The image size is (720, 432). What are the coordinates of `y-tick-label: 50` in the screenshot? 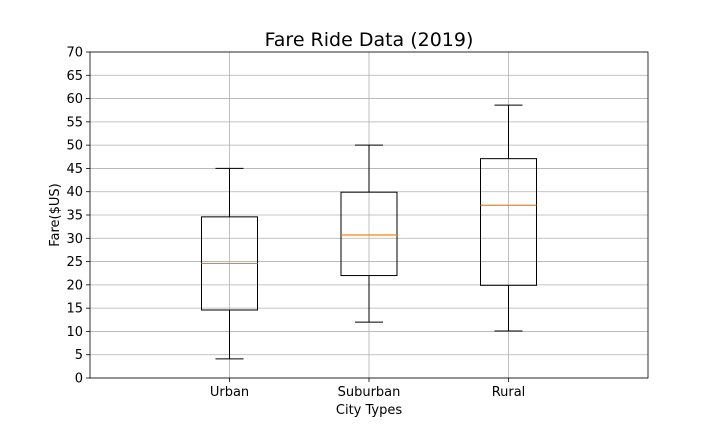 It's located at (74, 146).